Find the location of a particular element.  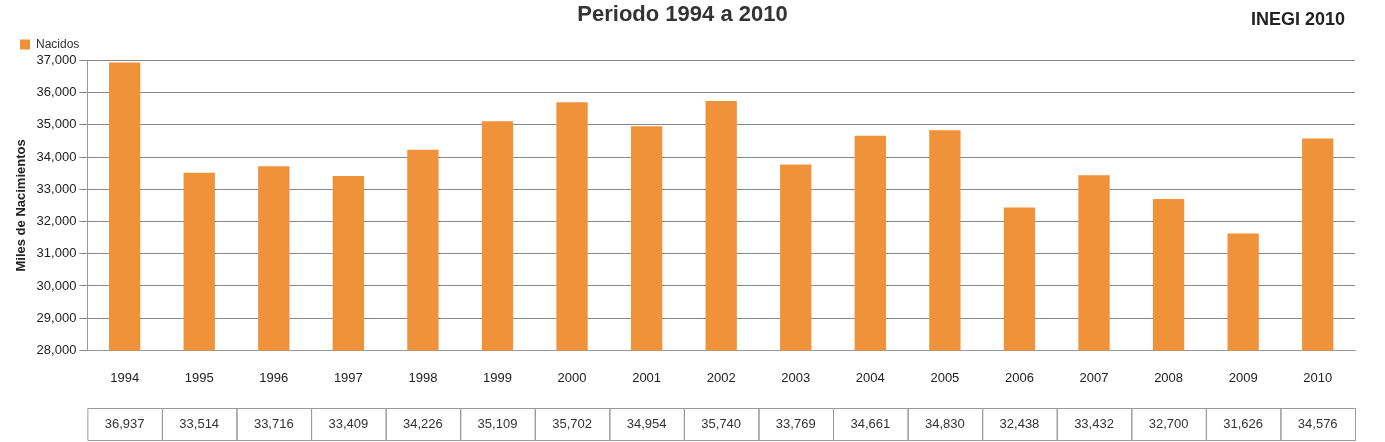

x-tick-label: 1996 is located at coordinates (274, 377).